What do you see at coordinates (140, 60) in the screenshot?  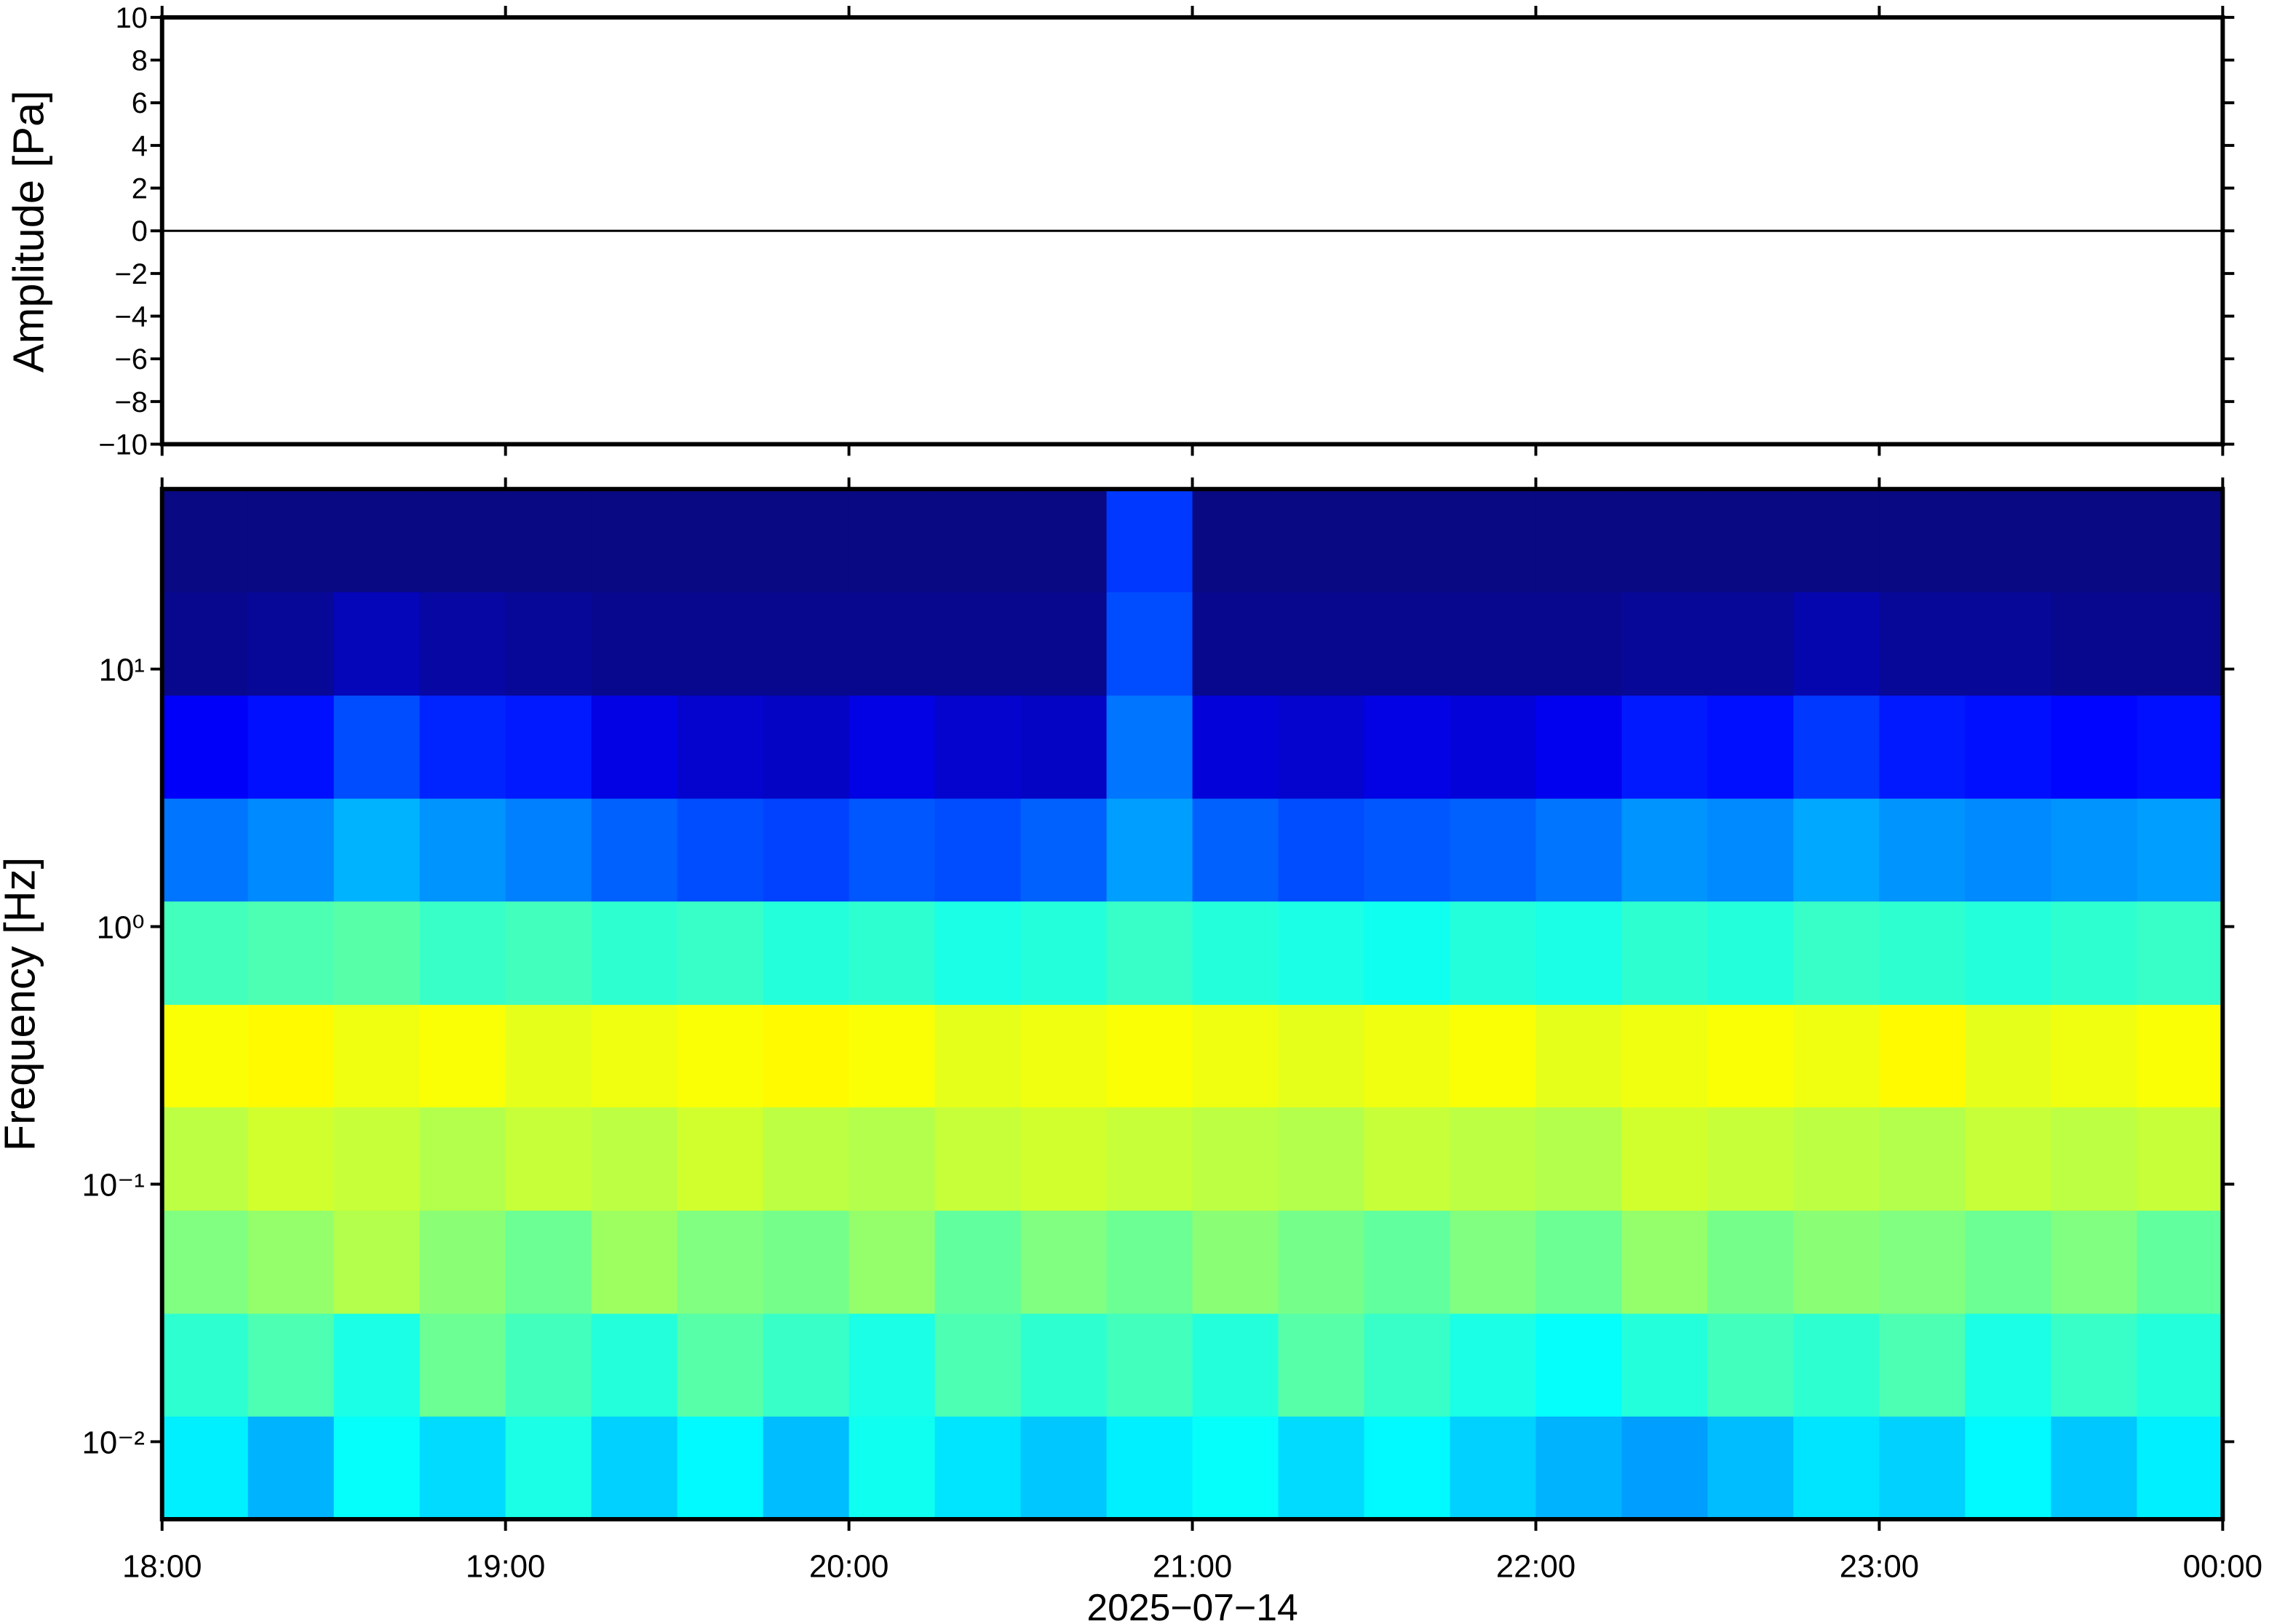 I see `y-tick-label: 8` at bounding box center [140, 60].